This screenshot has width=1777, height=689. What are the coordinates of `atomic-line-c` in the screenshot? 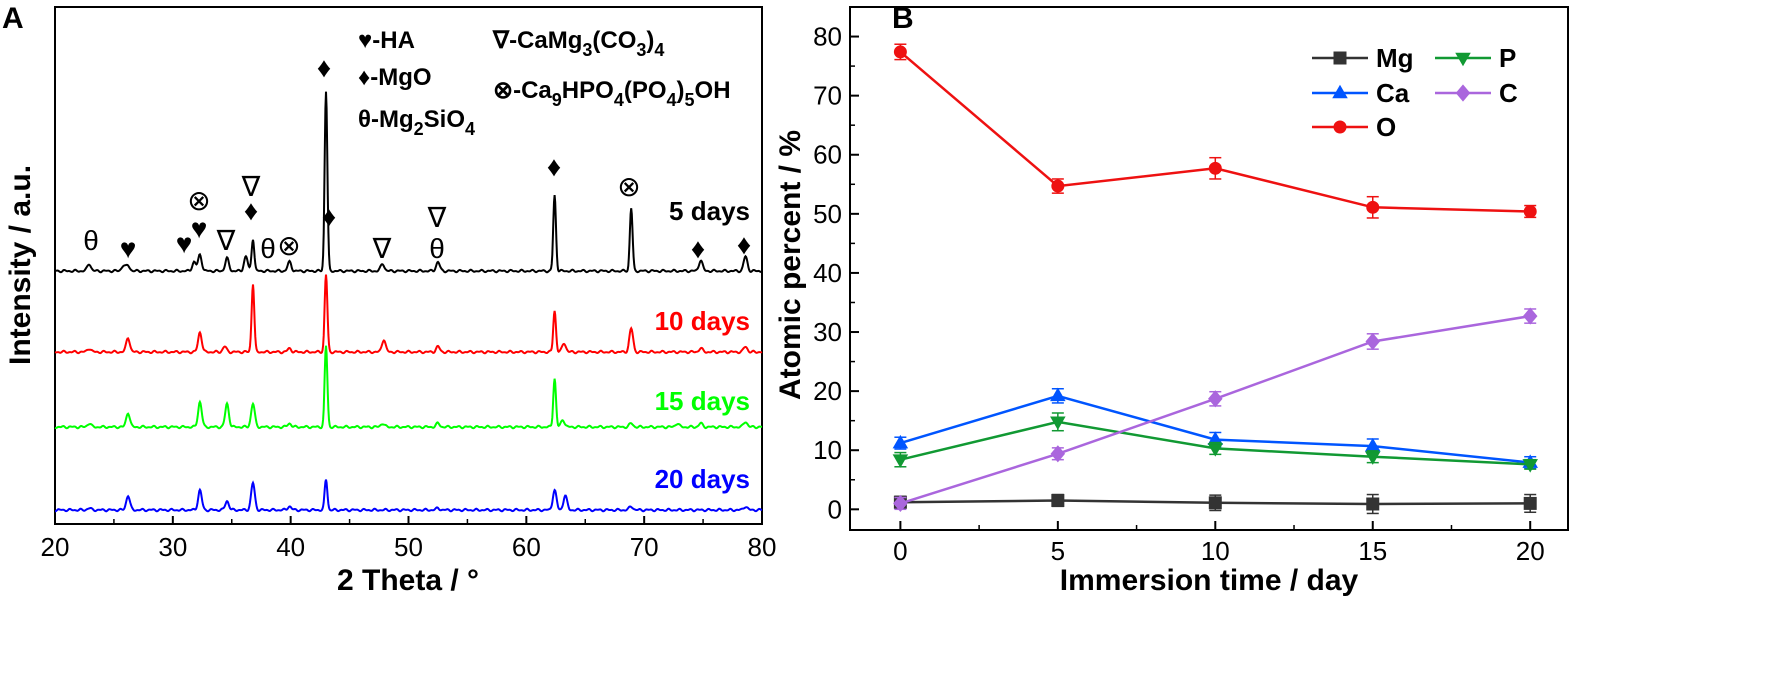 It's located at (1215, 409).